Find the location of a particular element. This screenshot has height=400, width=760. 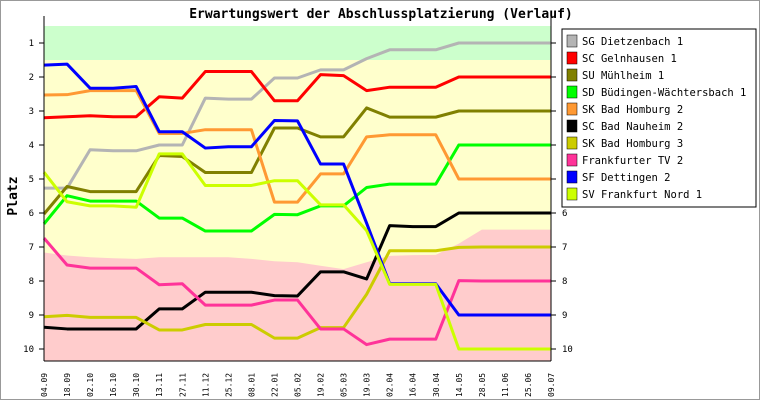

y-tick-label-left: 3 is located at coordinates (31, 112).